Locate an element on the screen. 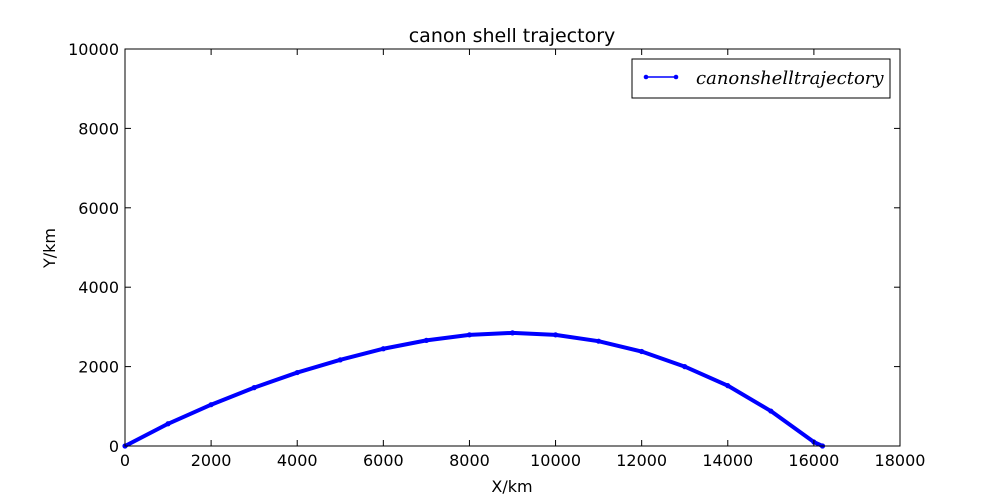 The width and height of the screenshot is (1000, 496). y-axis-label: Y/km is located at coordinates (49, 248).